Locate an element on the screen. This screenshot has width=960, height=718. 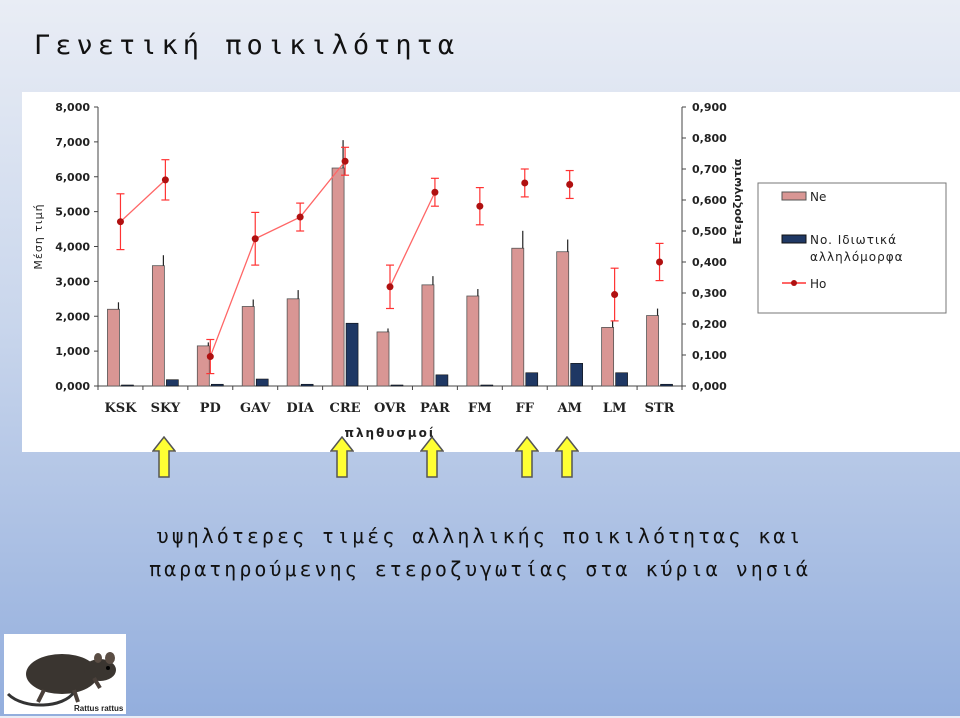
y-tick-label: 2,000 is located at coordinates (72, 316).